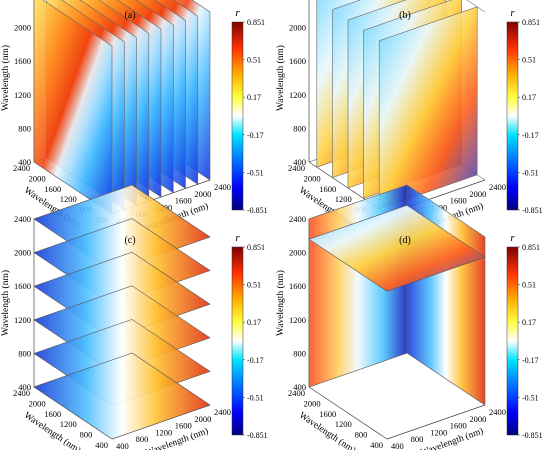 This screenshot has width=550, height=450. I want to click on right-depth-tick-label: 1200, so click(163, 432).